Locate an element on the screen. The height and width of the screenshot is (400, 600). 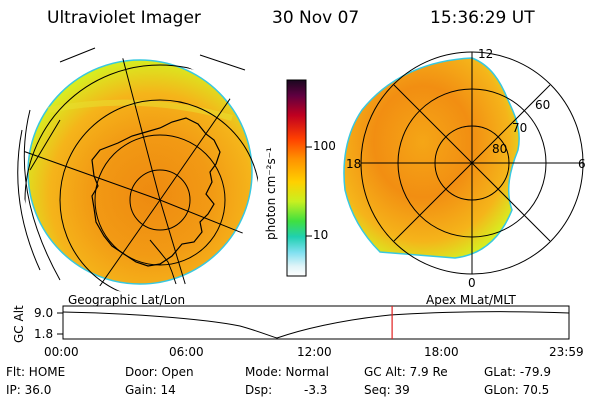
status-seq: Seq: 39 is located at coordinates (387, 390).